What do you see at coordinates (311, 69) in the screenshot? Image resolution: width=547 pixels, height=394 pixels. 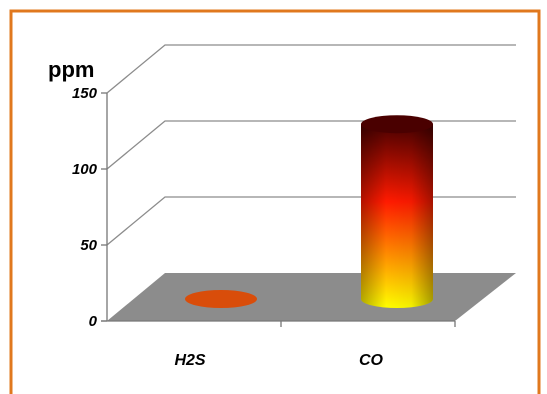 I see `grid-line` at bounding box center [311, 69].